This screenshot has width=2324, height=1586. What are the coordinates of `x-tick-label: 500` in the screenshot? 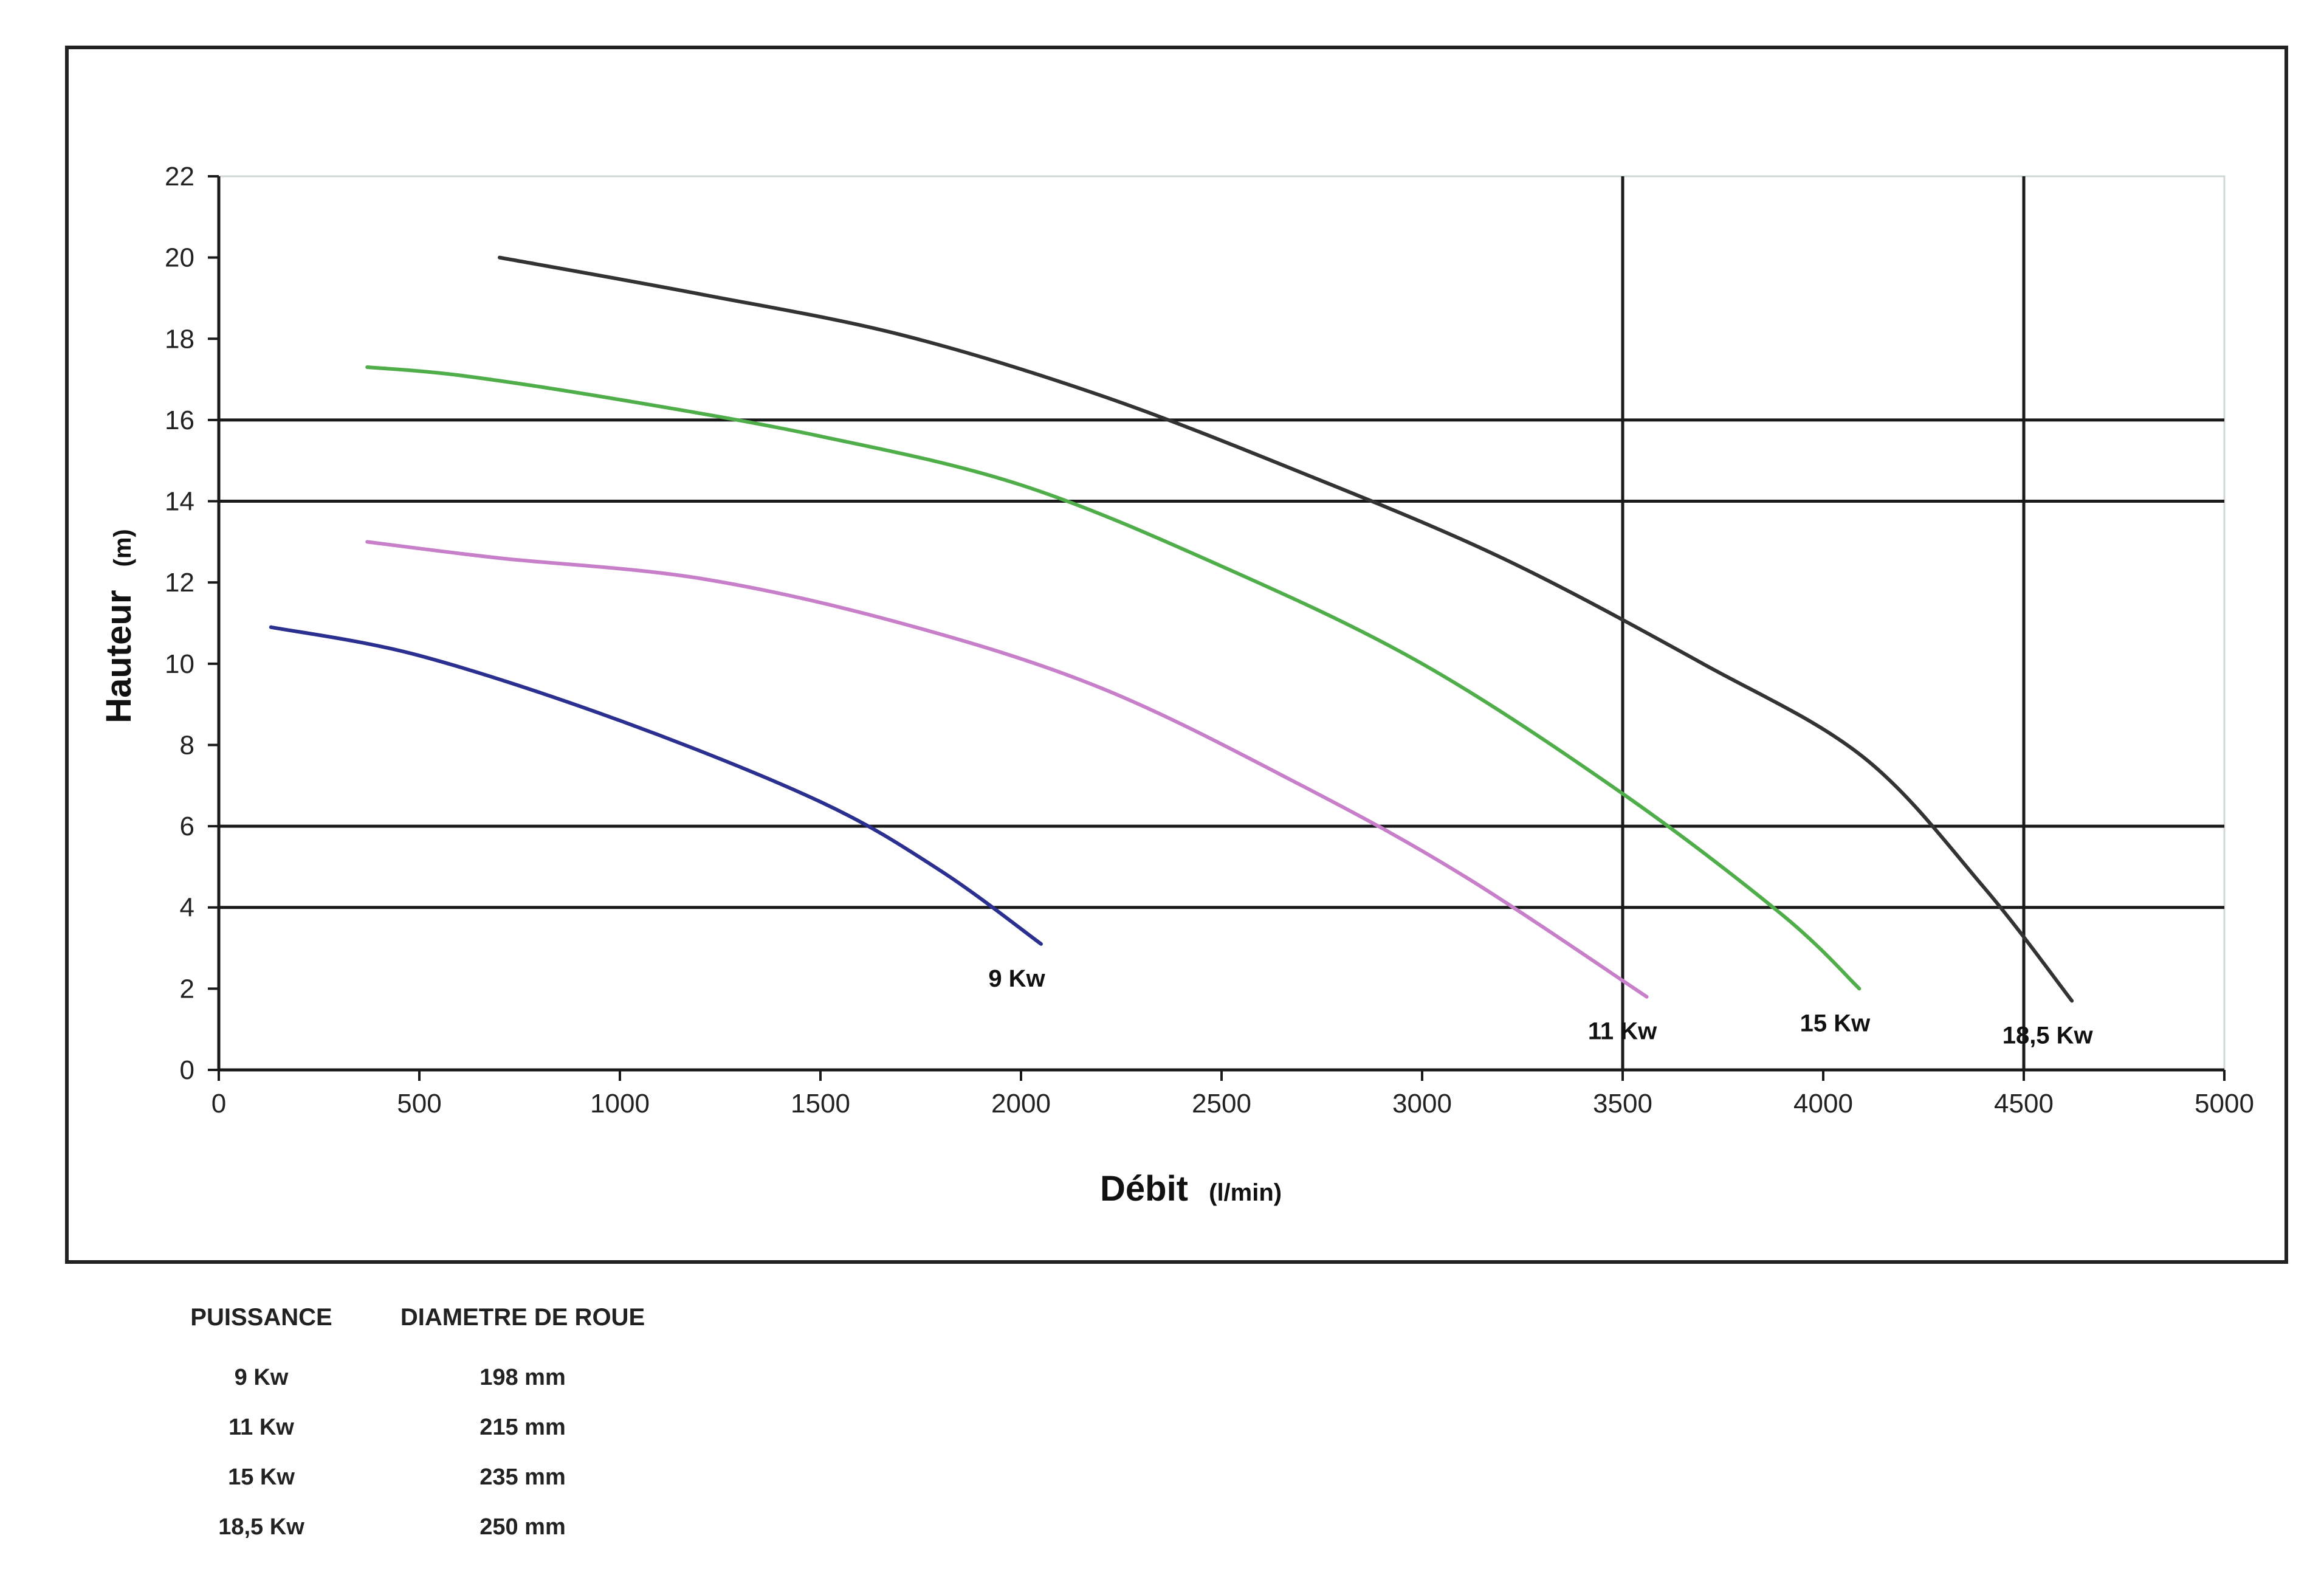 It's located at (419, 1104).